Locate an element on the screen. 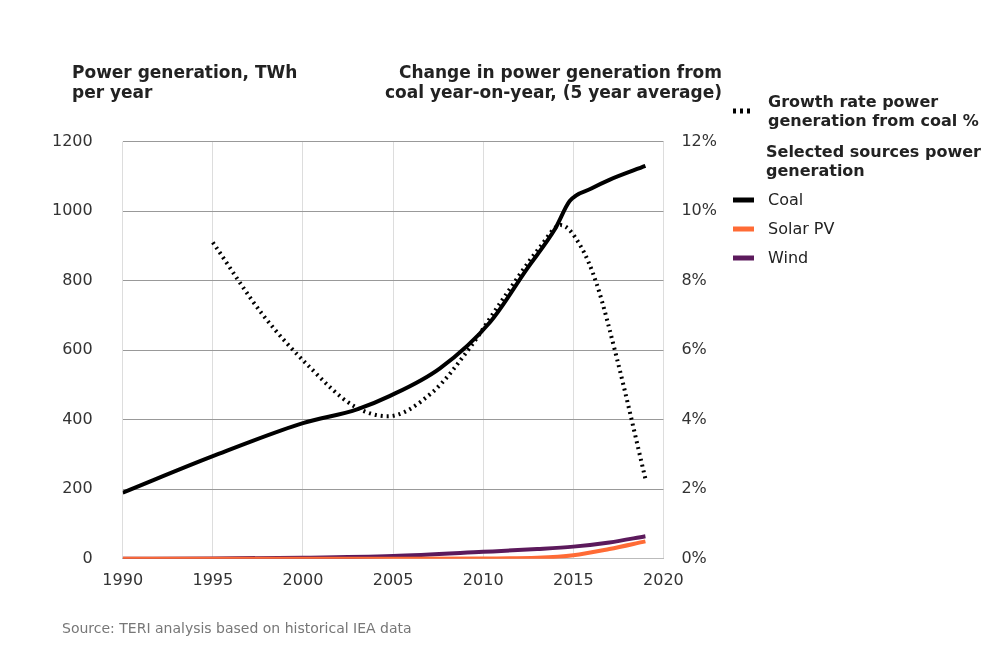 The height and width of the screenshot is (667, 1005). y2-tick-label: 0% is located at coordinates (694, 557).